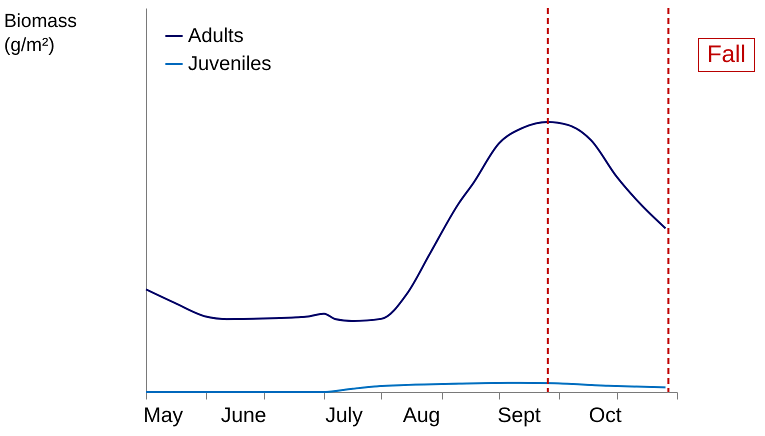  Describe the element at coordinates (344, 415) in the screenshot. I see `x-tick-label: July` at that location.